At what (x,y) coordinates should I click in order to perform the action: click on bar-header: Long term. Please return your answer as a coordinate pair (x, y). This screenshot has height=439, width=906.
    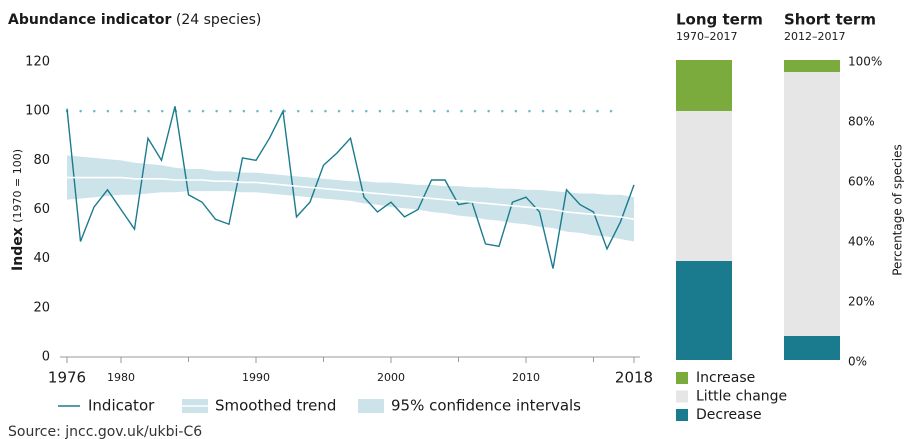
    Looking at the image, I should click on (719, 20).